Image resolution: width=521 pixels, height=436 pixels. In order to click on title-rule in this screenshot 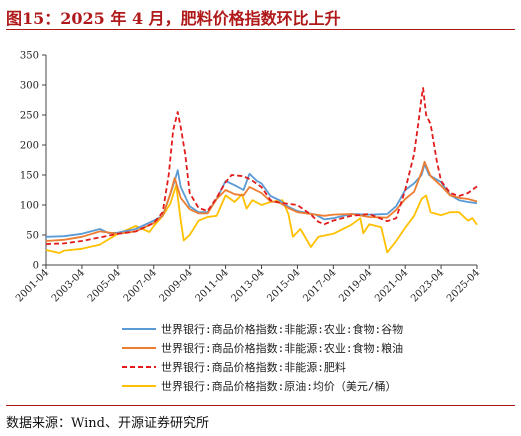, I will do `click(260, 29)`.